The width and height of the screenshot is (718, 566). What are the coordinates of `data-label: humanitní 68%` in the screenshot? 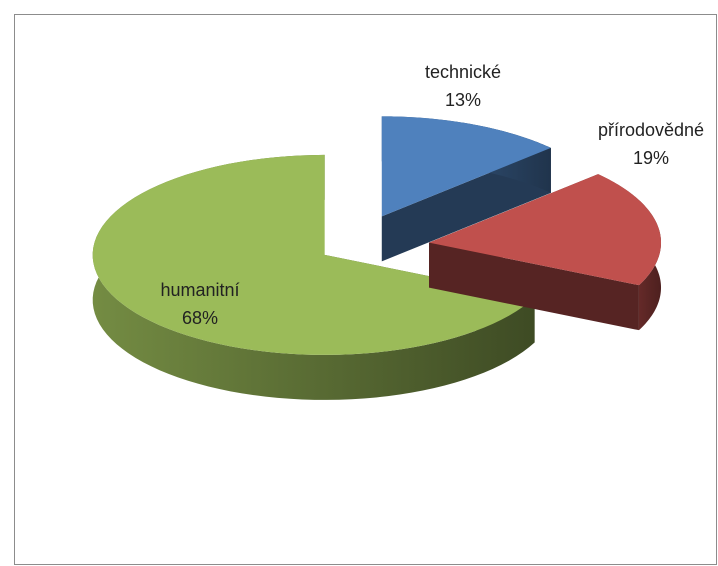 It's located at (200, 304).